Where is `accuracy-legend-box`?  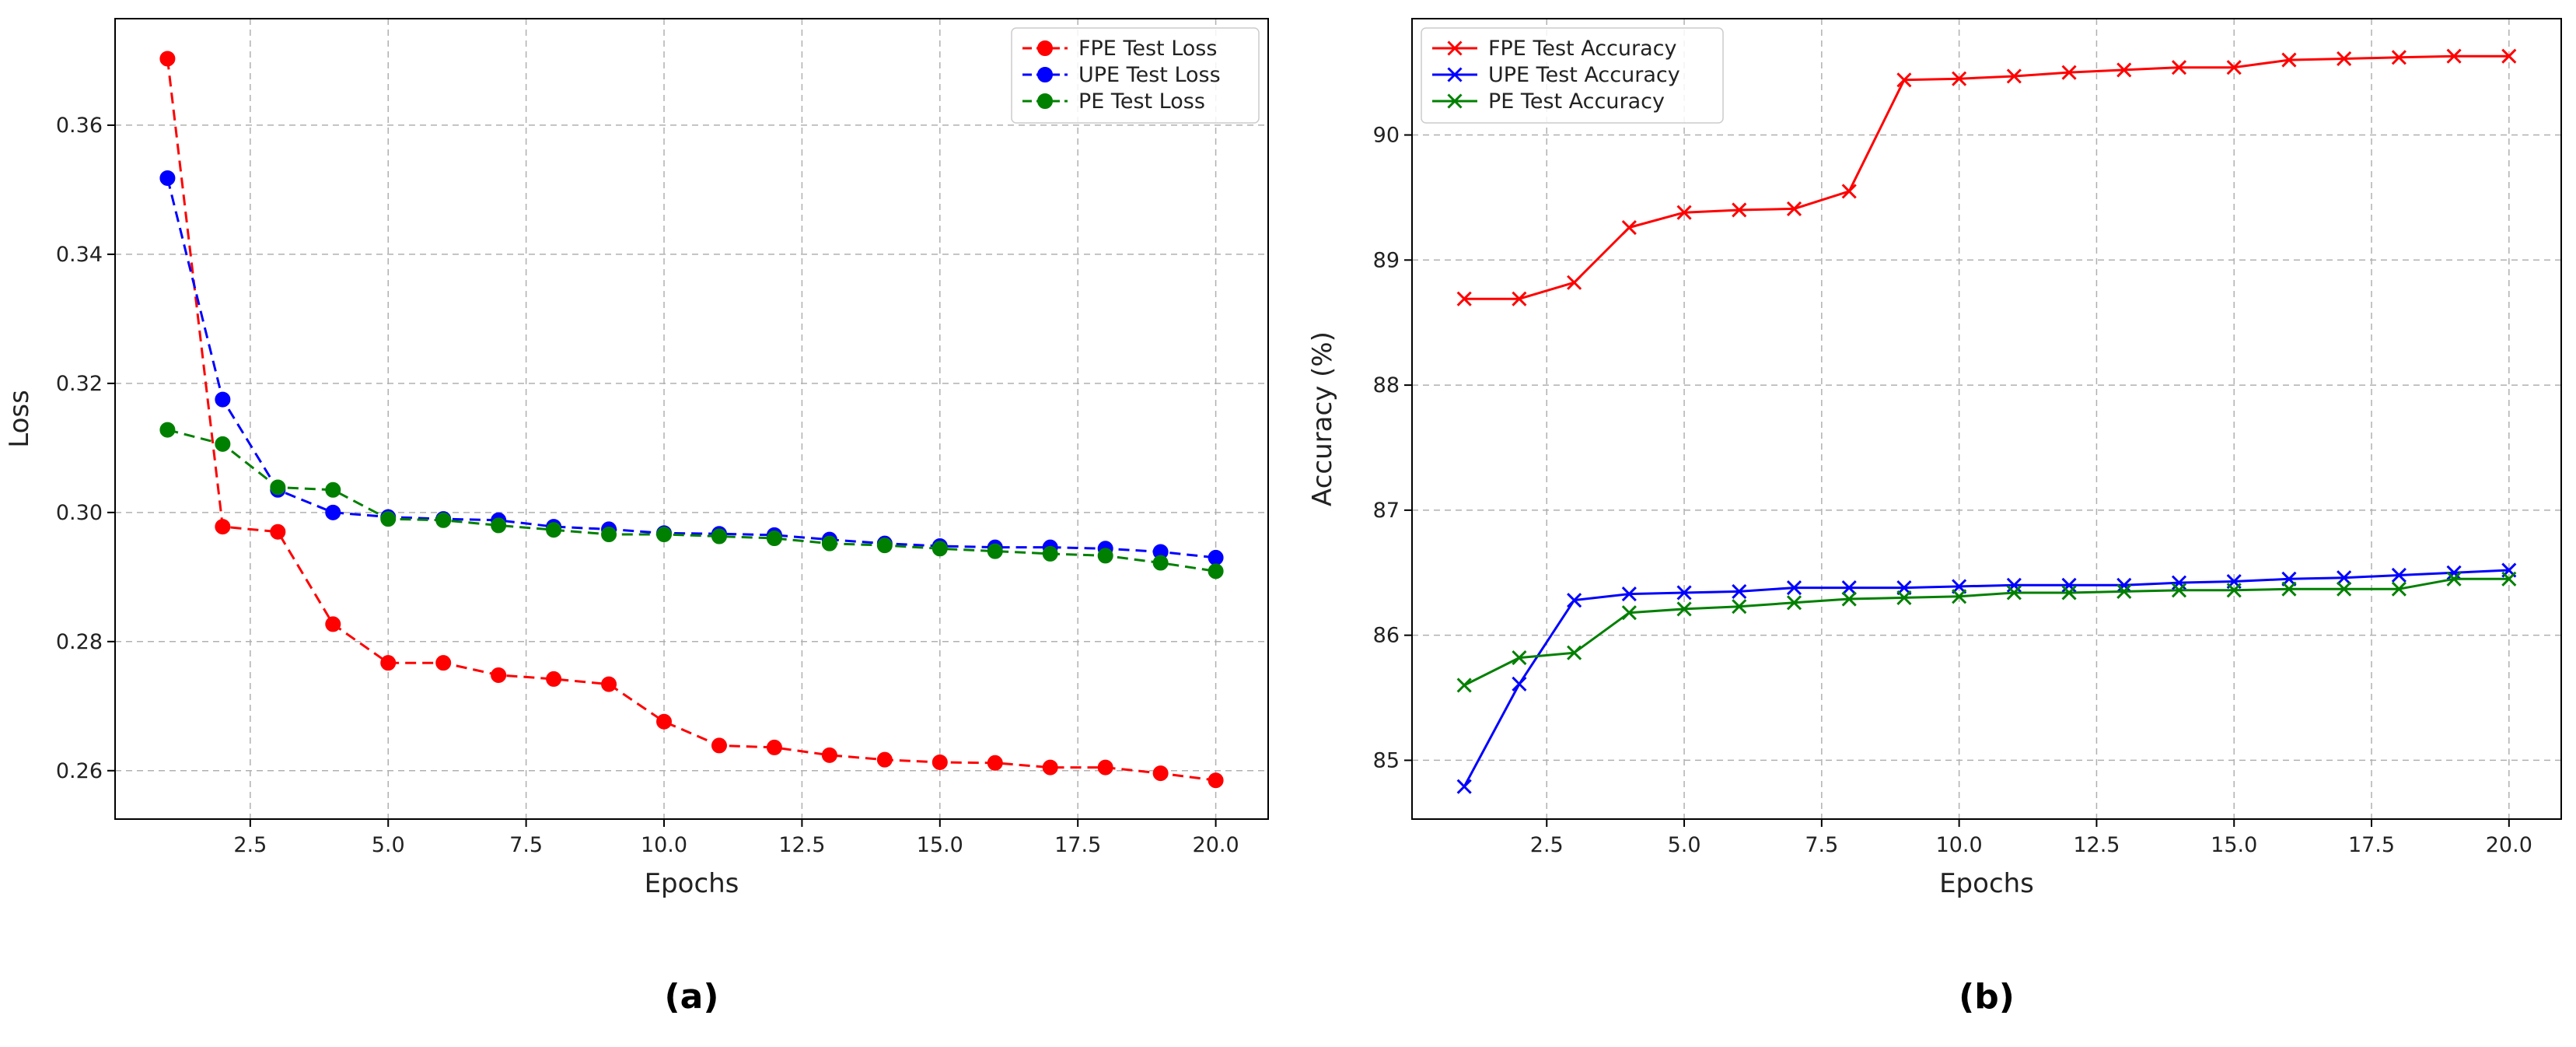 accuracy-legend-box is located at coordinates (1572, 75).